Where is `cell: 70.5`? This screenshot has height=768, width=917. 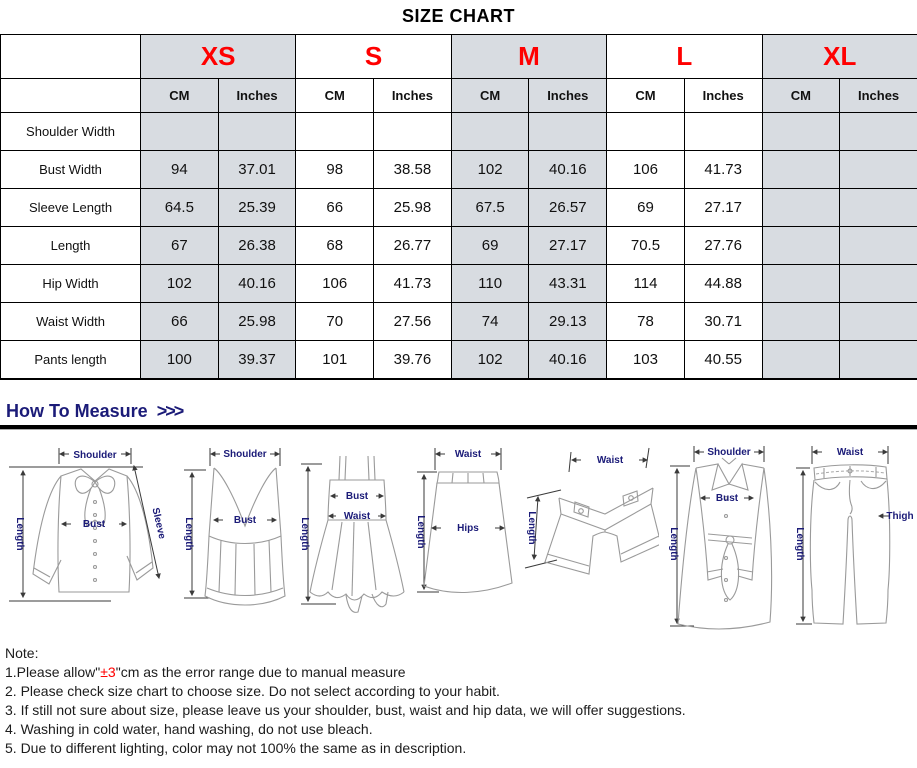 cell: 70.5 is located at coordinates (646, 246).